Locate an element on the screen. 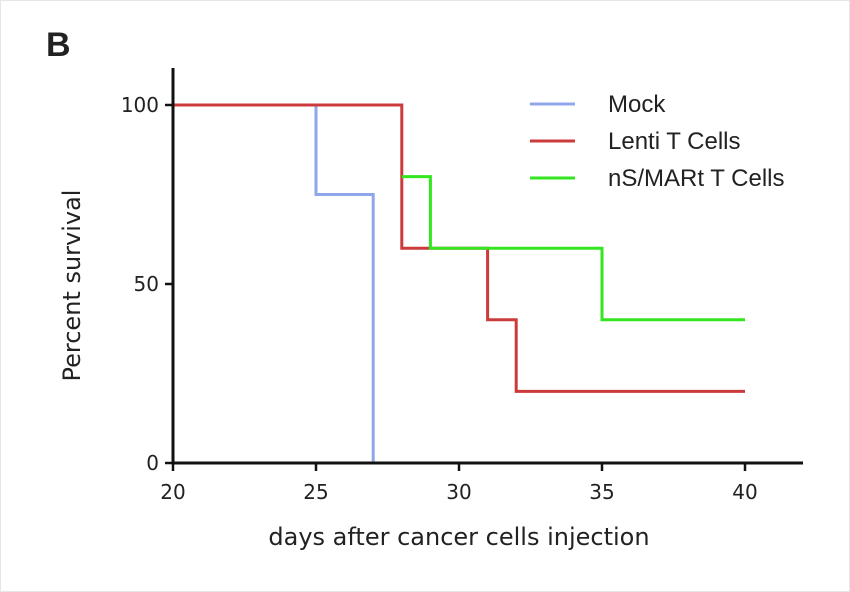 This screenshot has height=592, width=850. x-tick-label-30: 30 is located at coordinates (458, 492).